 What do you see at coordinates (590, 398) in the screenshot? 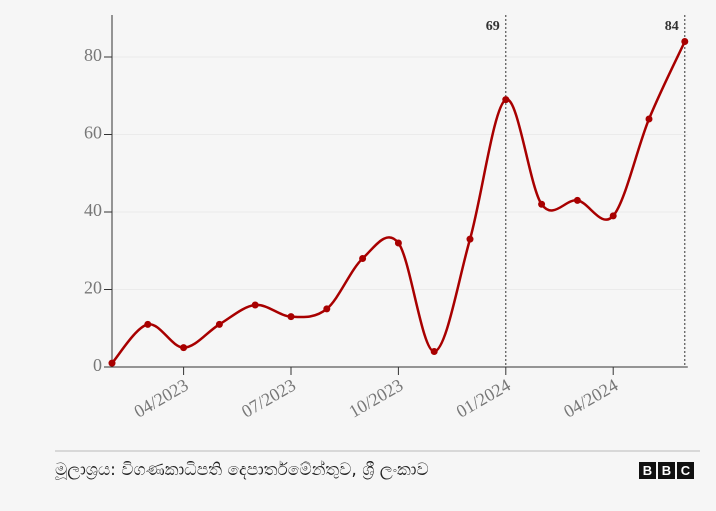
I see `x-tick-label: 04/2024` at bounding box center [590, 398].